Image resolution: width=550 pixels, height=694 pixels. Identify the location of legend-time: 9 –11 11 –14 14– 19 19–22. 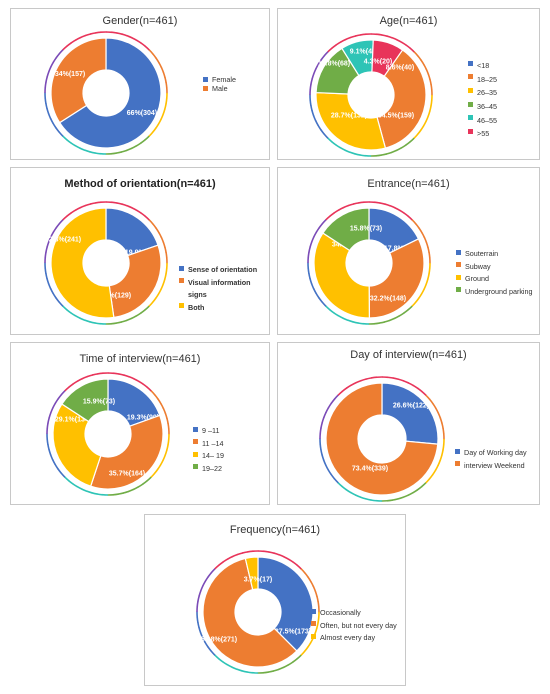
(208, 450).